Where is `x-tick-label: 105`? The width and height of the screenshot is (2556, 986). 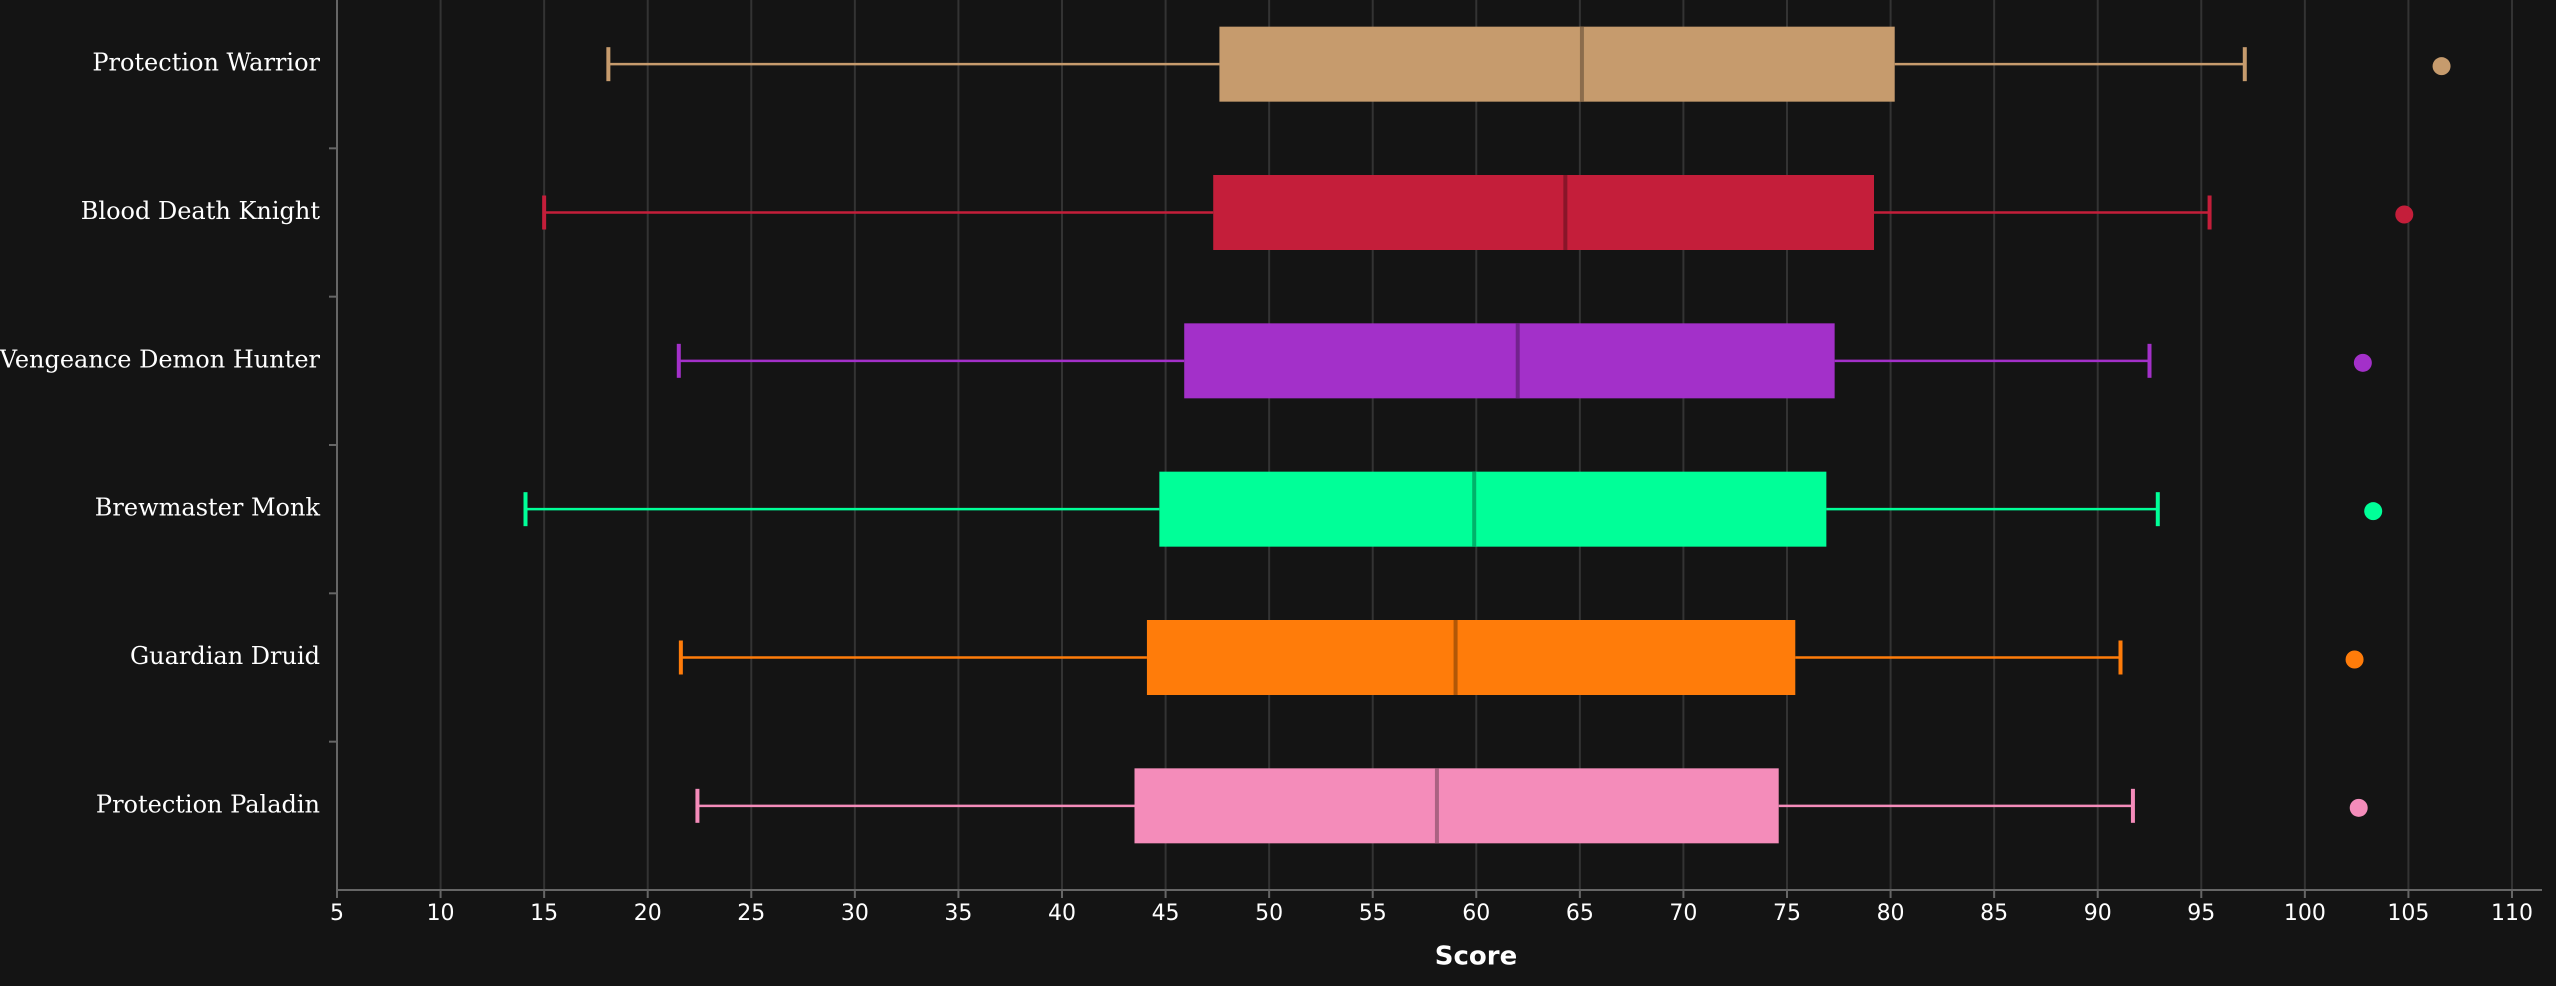
x-tick-label: 105 is located at coordinates (2408, 913).